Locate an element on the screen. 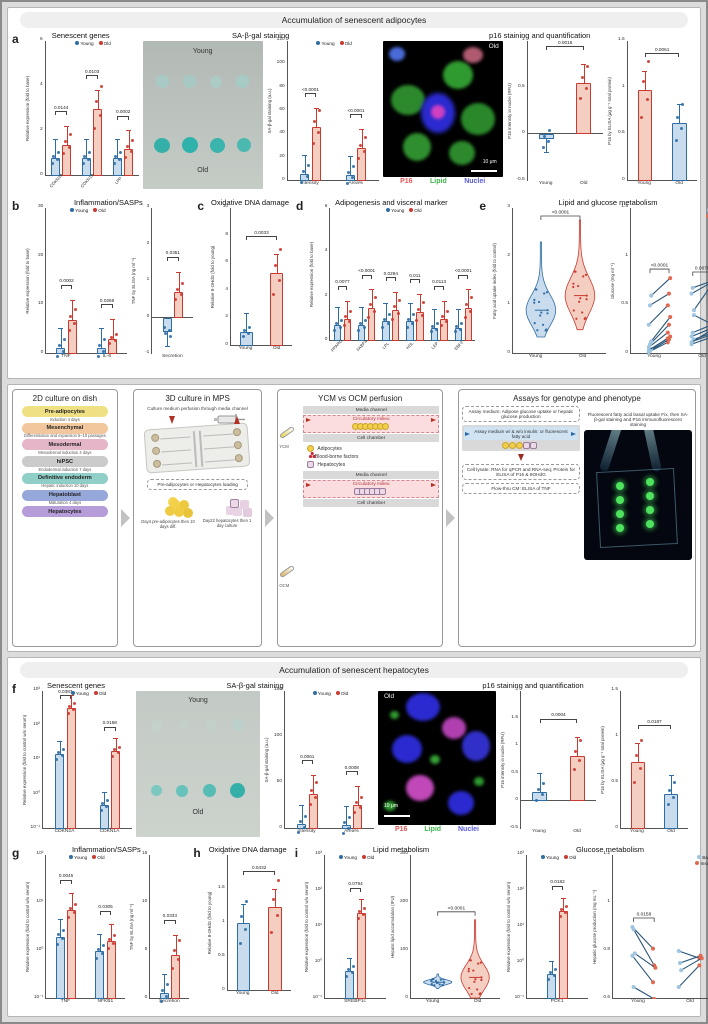 The width and height of the screenshot is (708, 1024). diagram-2d-title: 2D culture on dish is located at coordinates (65, 398).